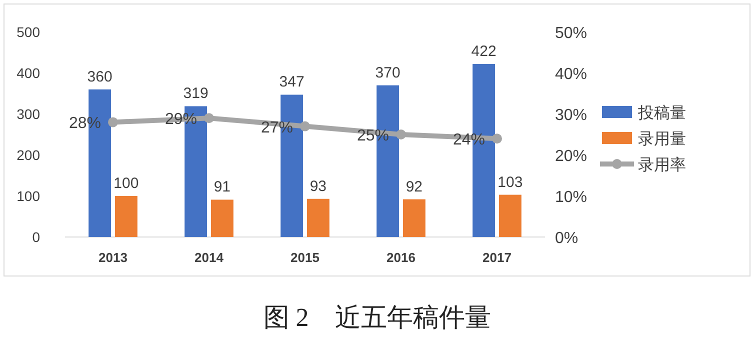  What do you see at coordinates (468, 140) in the screenshot?
I see `data-label: 24%` at bounding box center [468, 140].